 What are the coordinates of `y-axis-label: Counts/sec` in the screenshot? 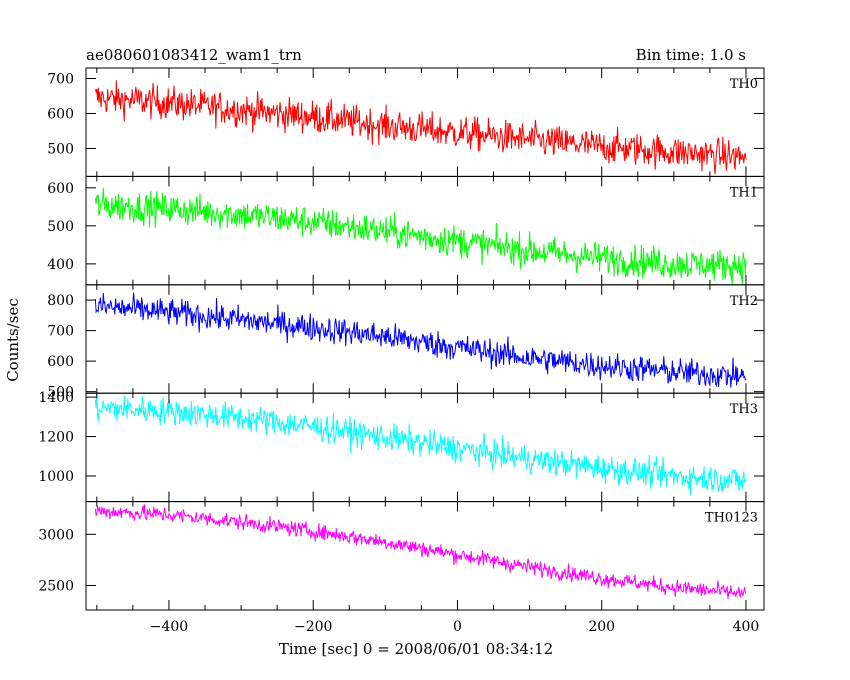 It's located at (13, 340).